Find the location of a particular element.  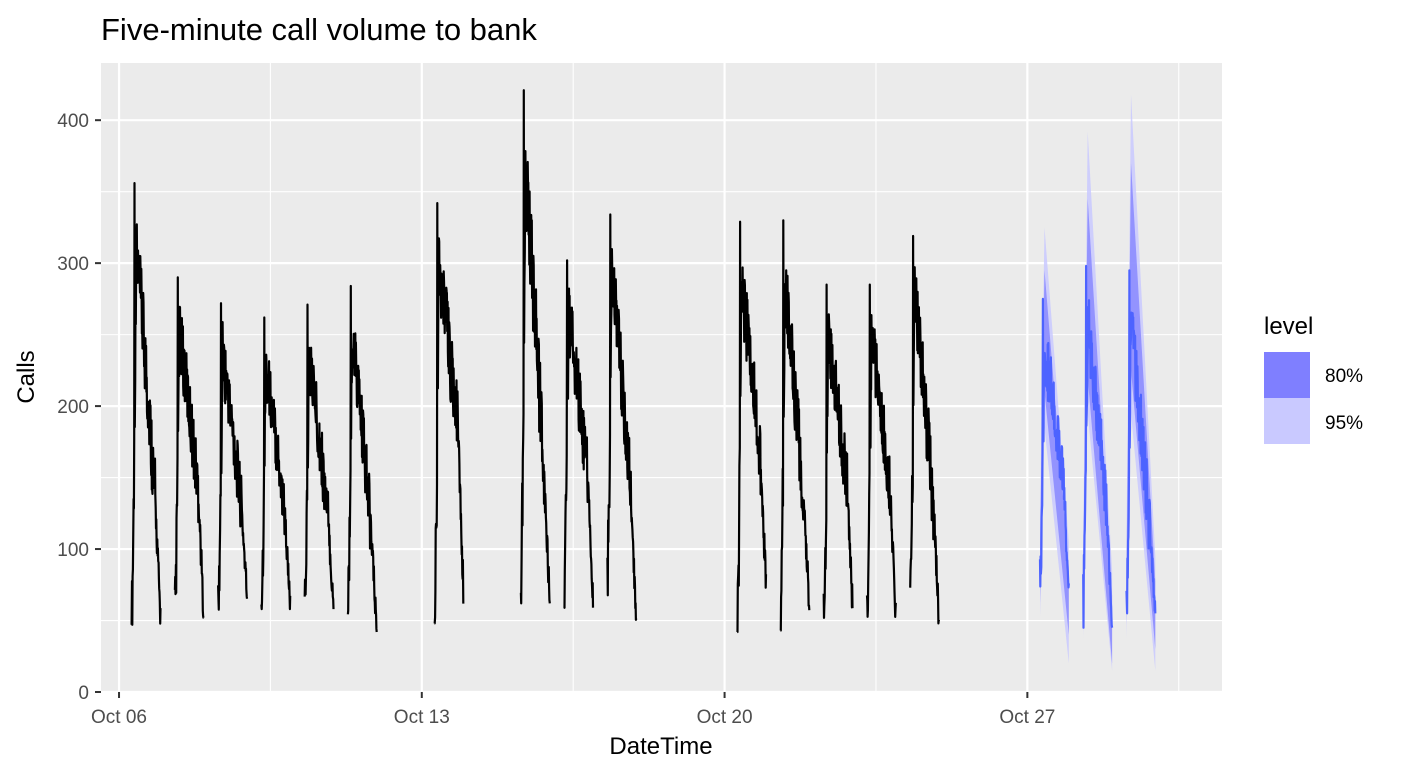

legend-title: level is located at coordinates (1288, 326).